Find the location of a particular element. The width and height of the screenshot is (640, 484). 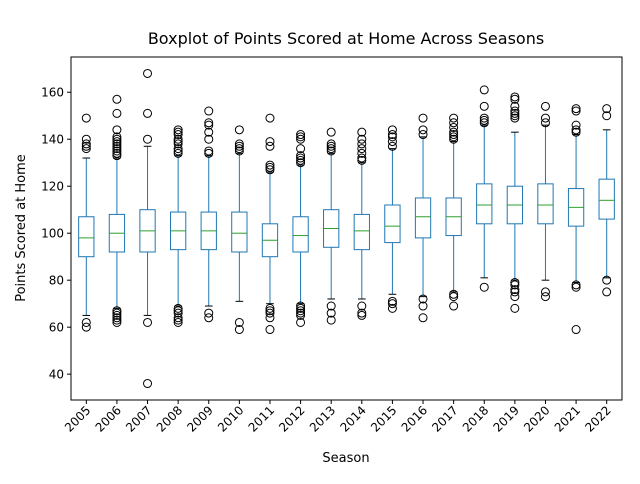

x-tick-label: 2014 is located at coordinates (352, 418).